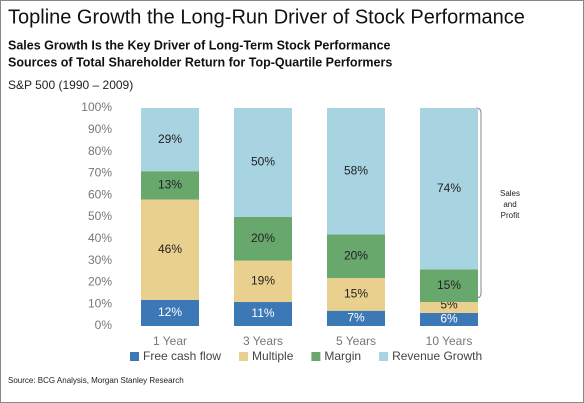 This screenshot has width=584, height=403. Describe the element at coordinates (70, 85) in the screenshot. I see `note: S&P 500 (1990 – 2009)` at that location.